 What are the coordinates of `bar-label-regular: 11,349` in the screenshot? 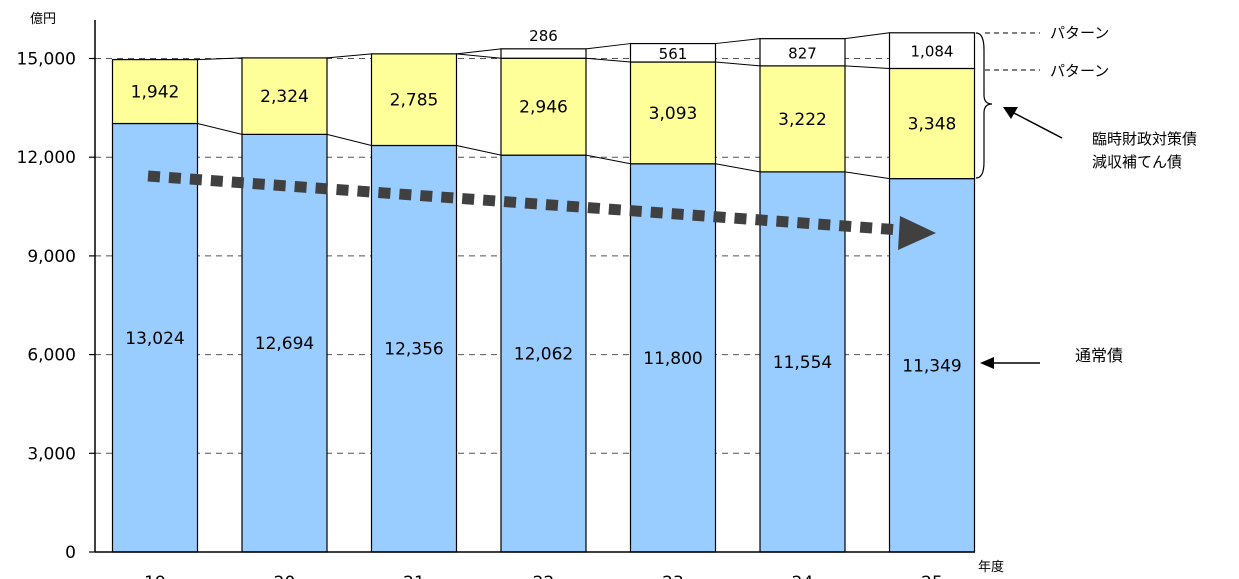 It's located at (931, 366).